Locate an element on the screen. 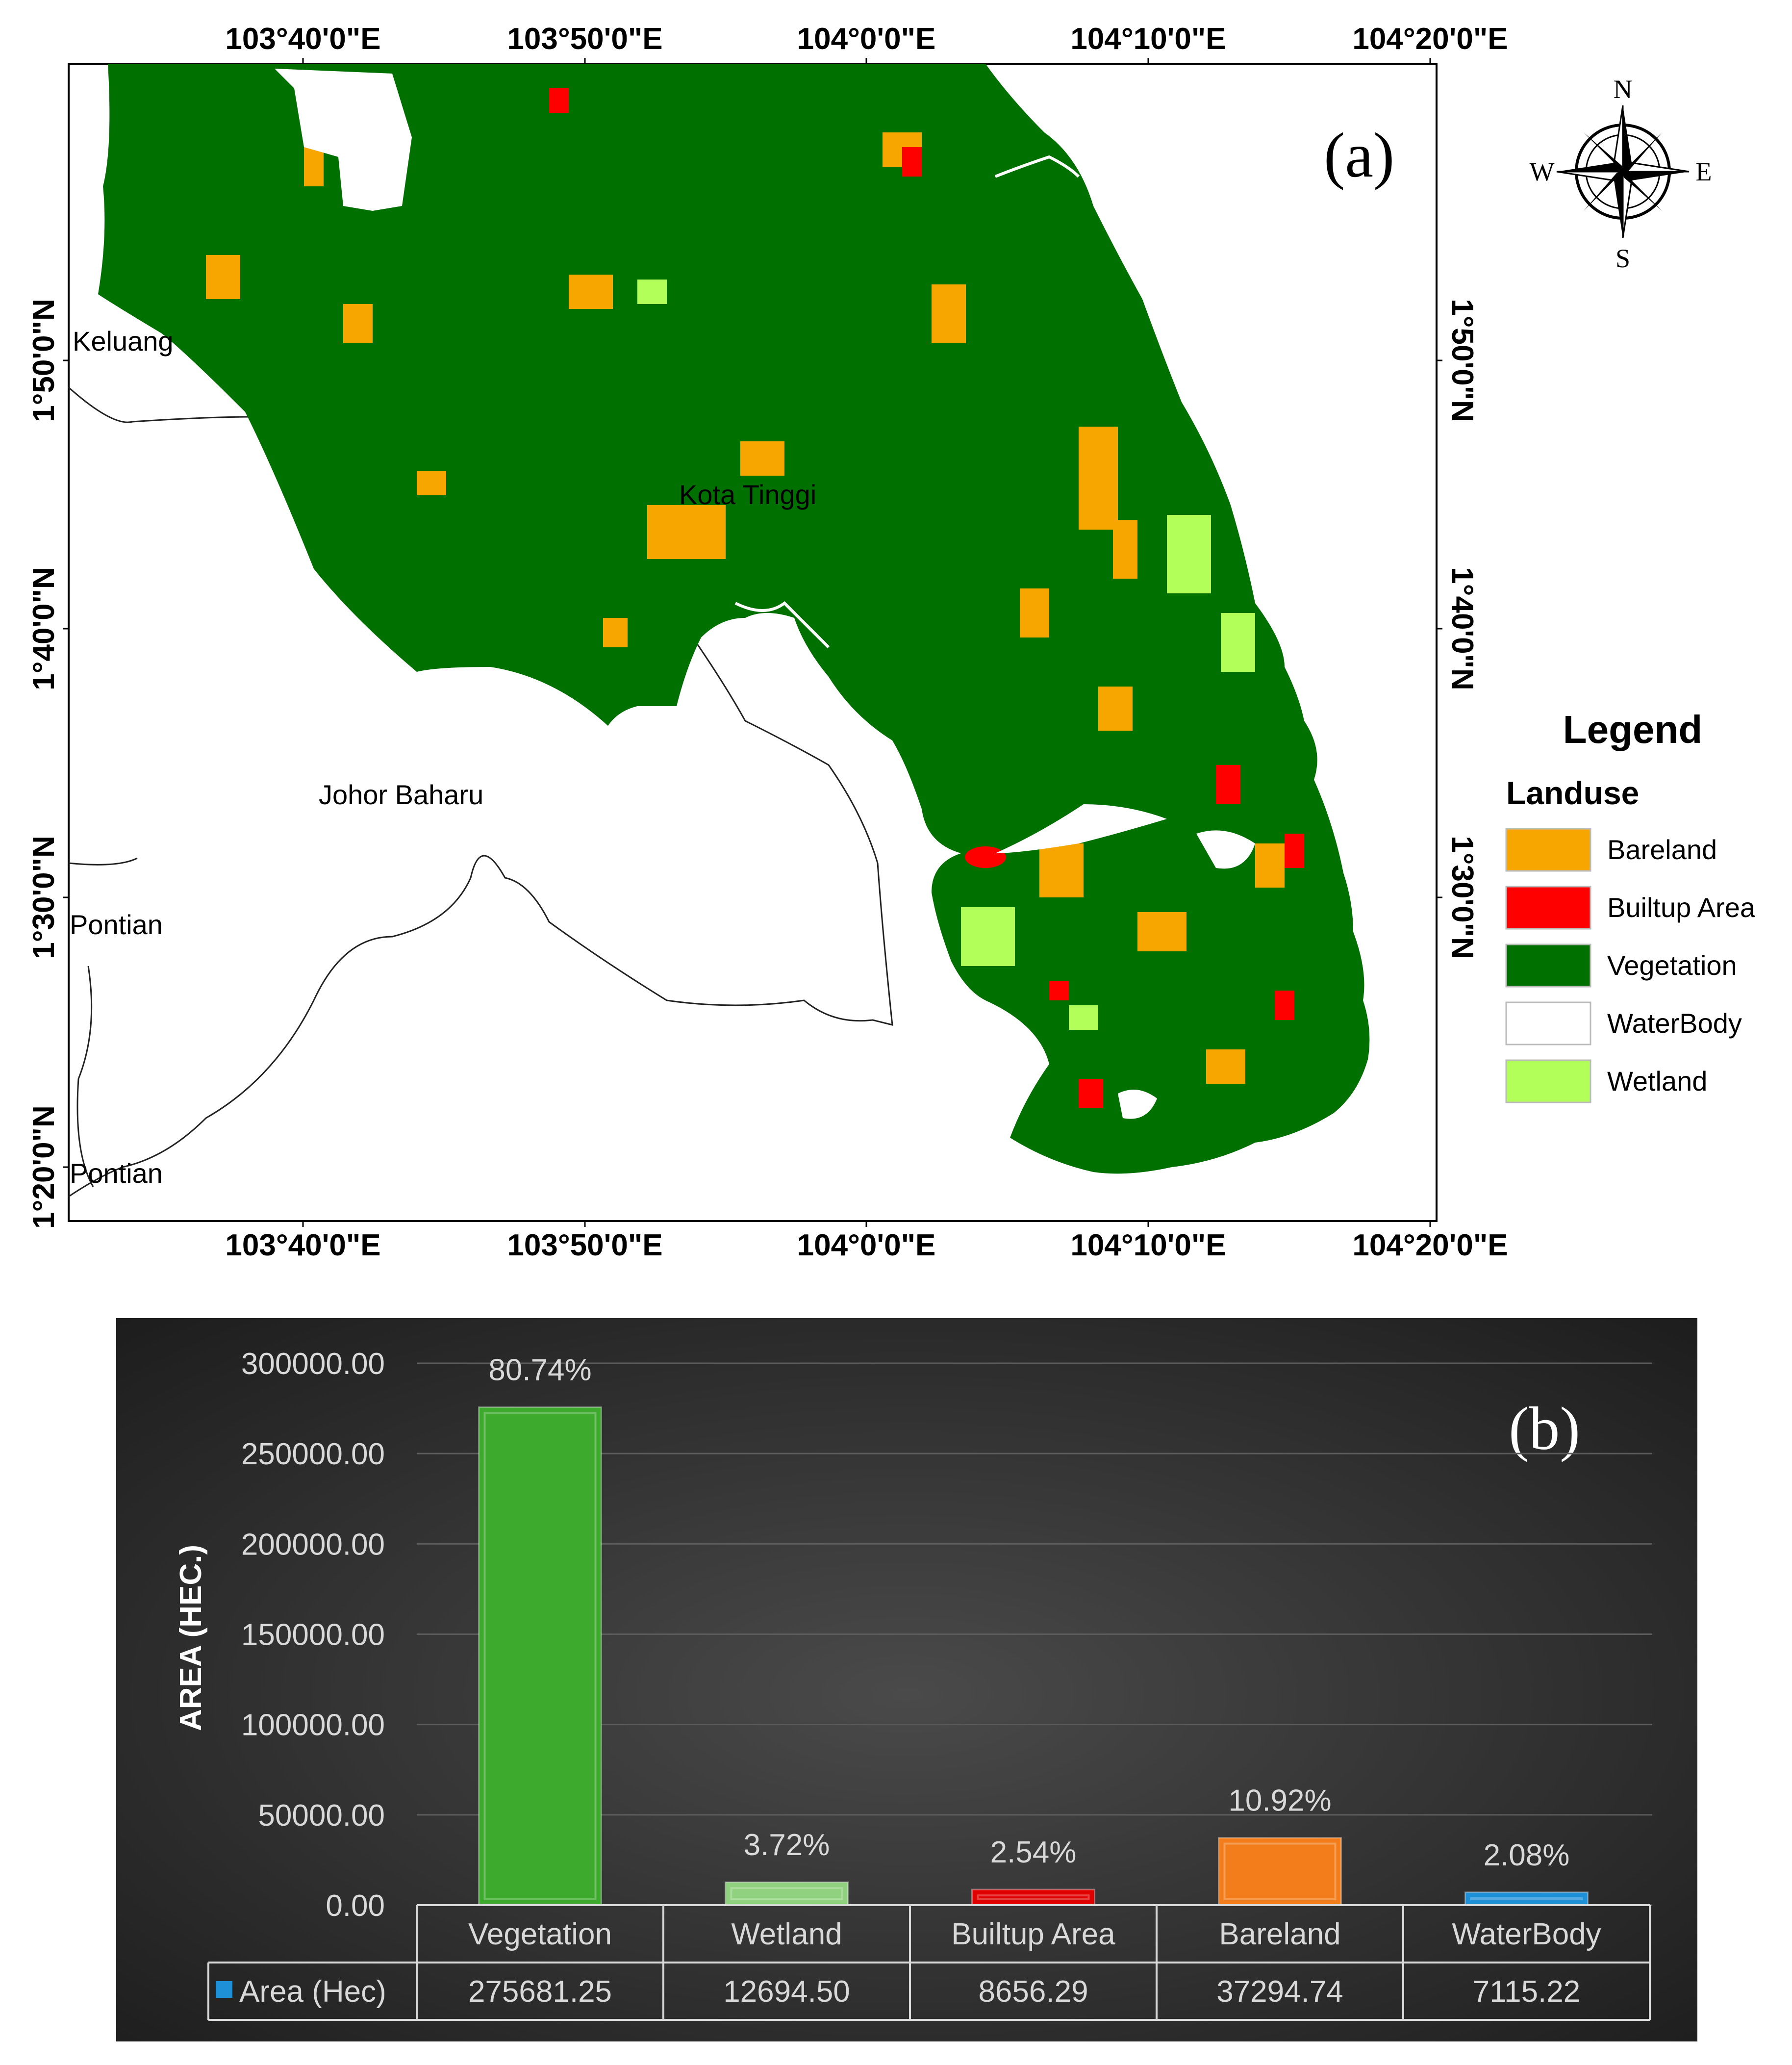 The width and height of the screenshot is (1792, 2065). panel-label-b: (b) is located at coordinates (1544, 1429).